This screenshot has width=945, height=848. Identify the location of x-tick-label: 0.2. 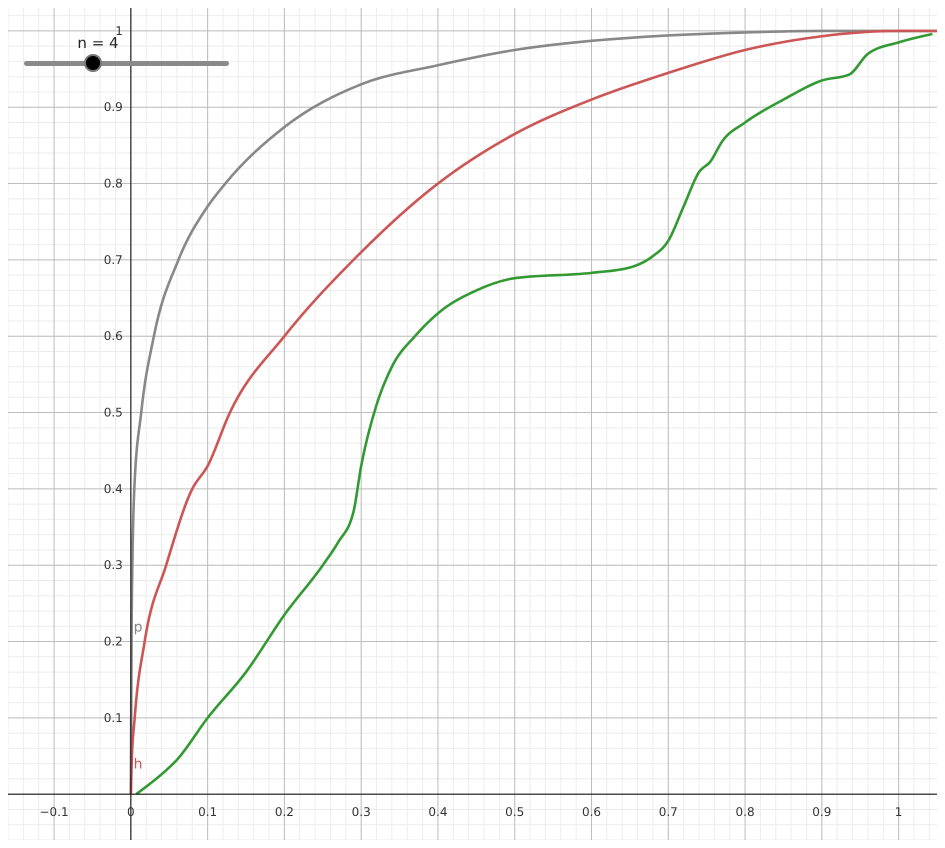
(284, 812).